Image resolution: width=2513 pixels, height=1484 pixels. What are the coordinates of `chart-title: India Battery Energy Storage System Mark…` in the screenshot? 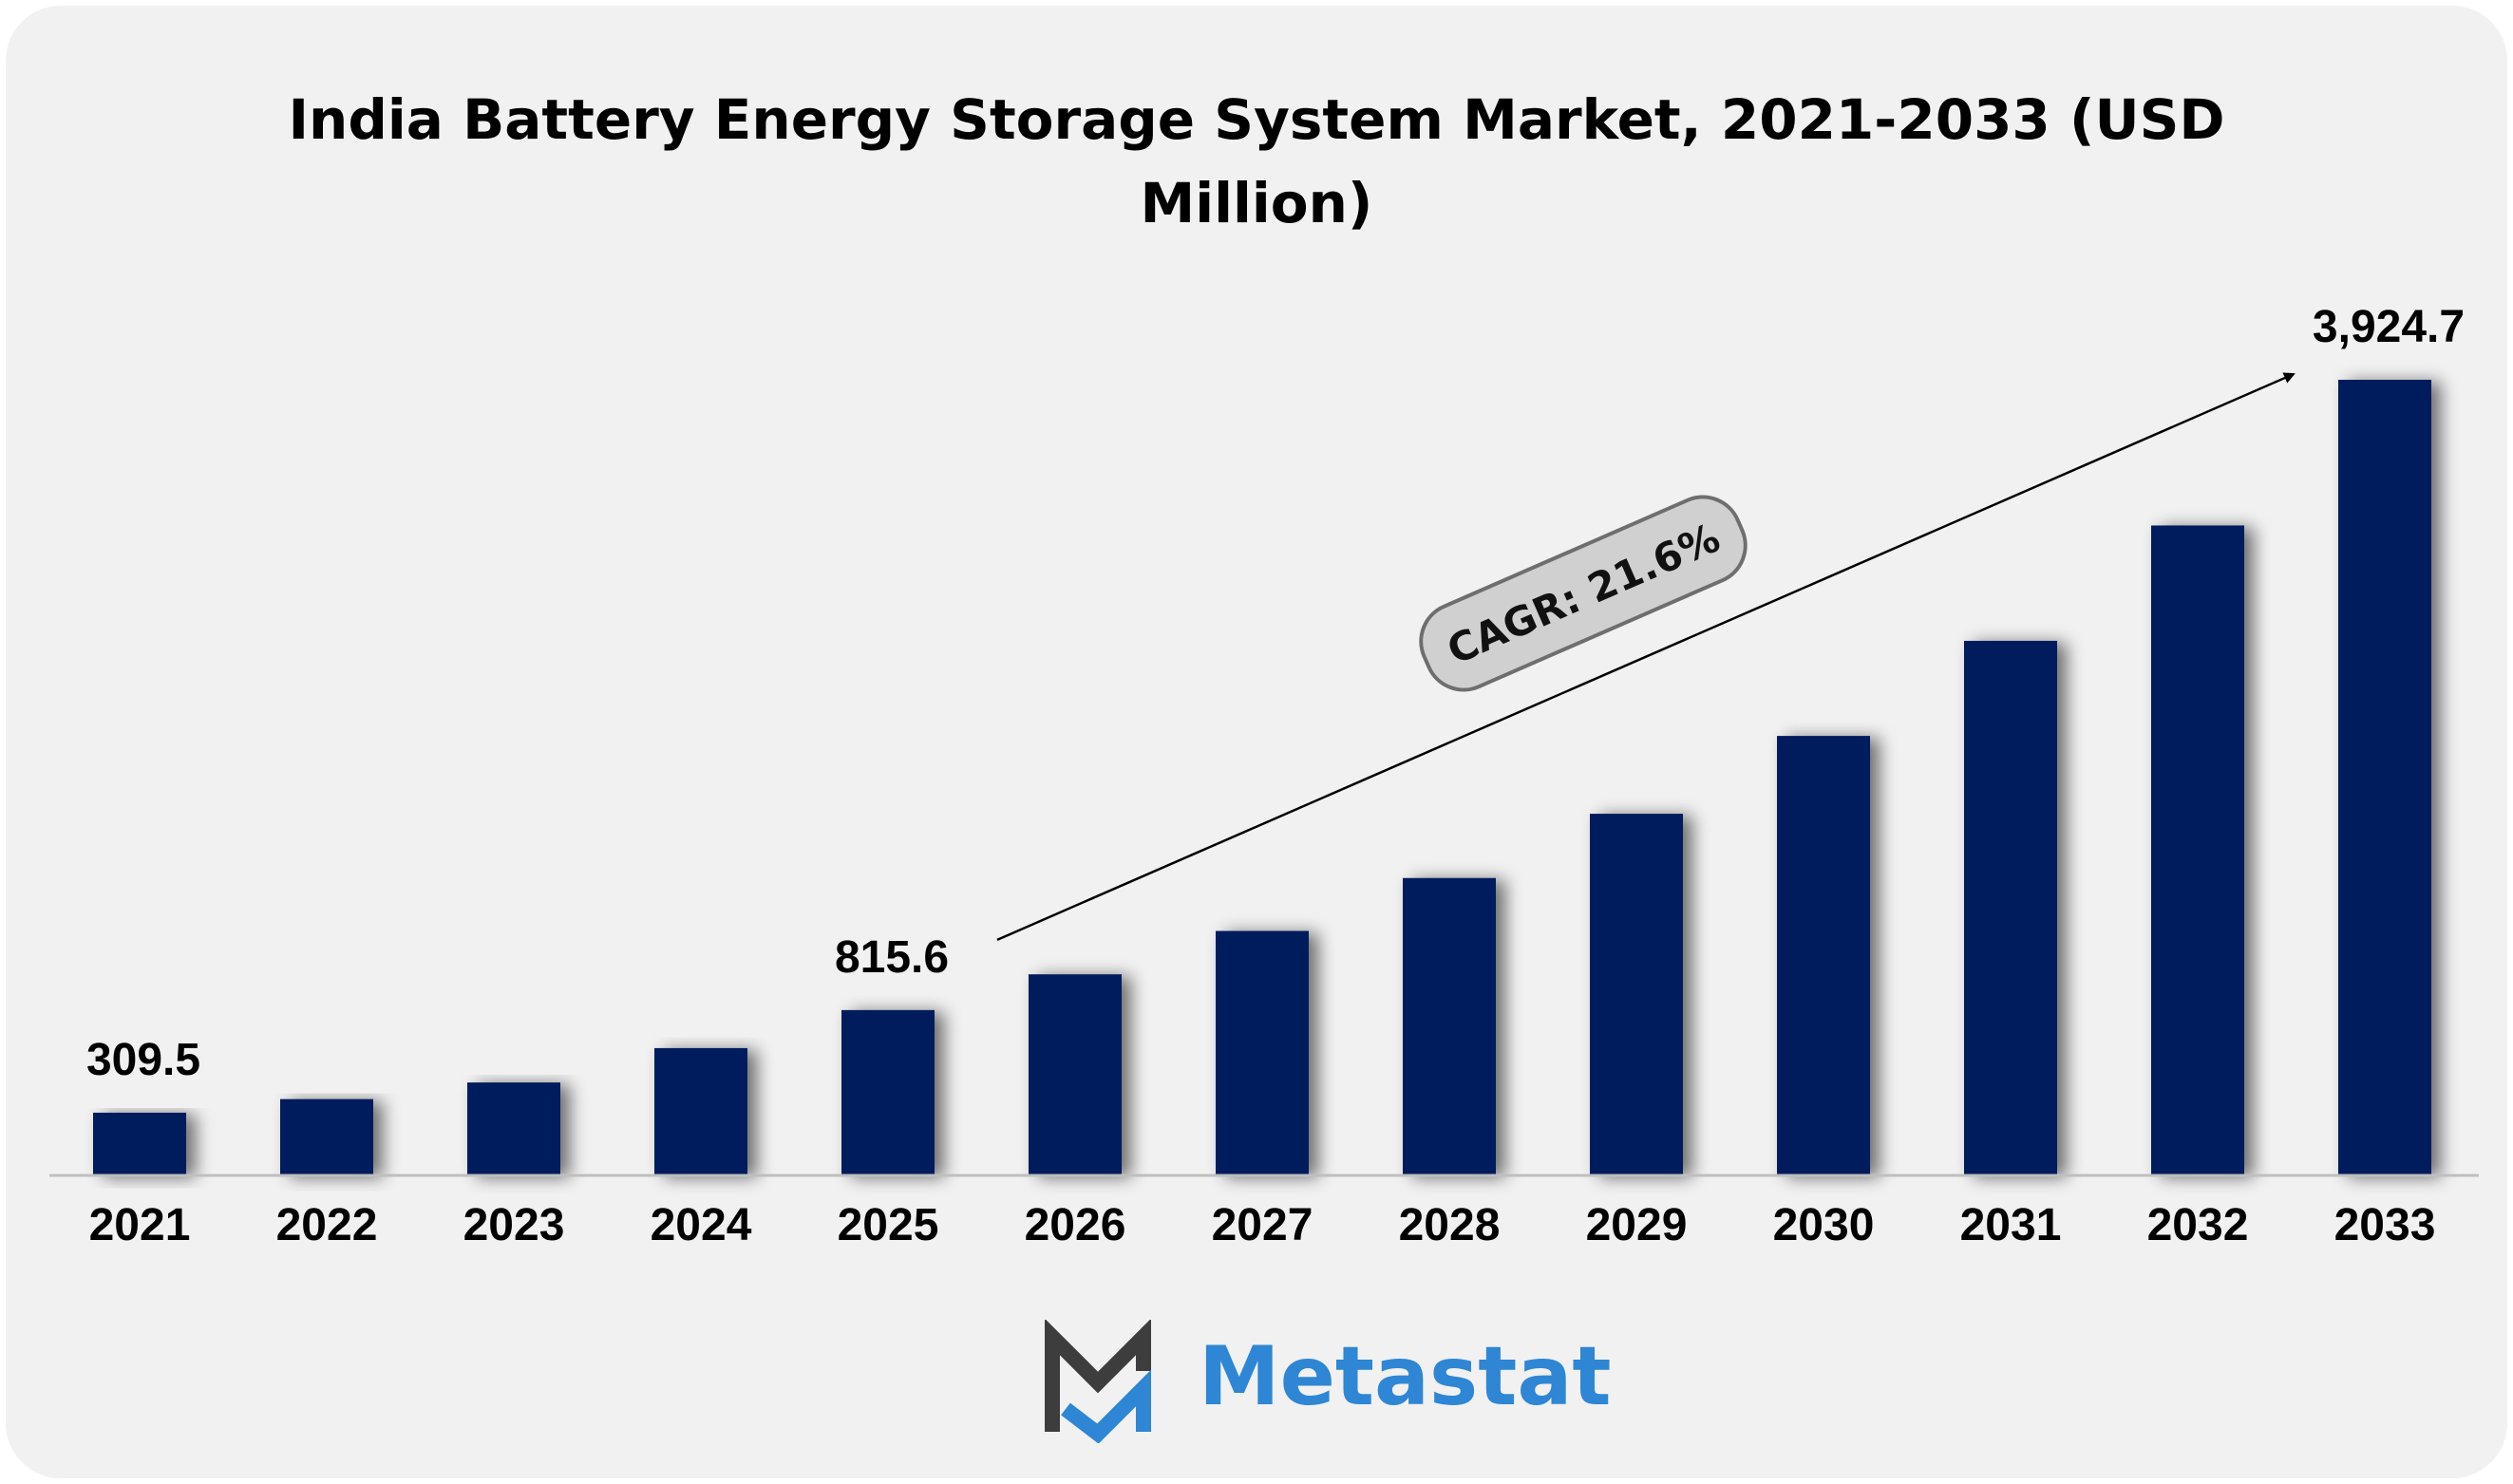 It's located at (1256, 161).